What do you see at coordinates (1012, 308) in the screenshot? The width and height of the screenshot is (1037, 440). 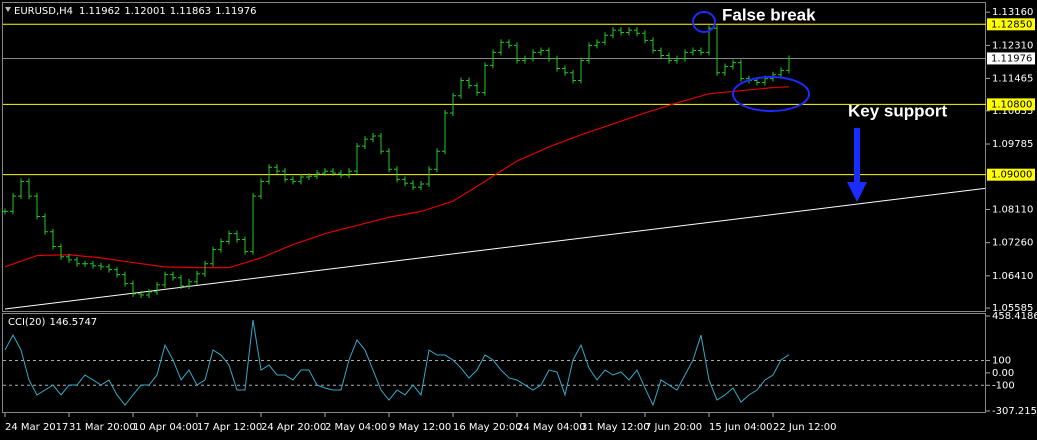 I see `y-tick-label: 1.05585` at bounding box center [1012, 308].